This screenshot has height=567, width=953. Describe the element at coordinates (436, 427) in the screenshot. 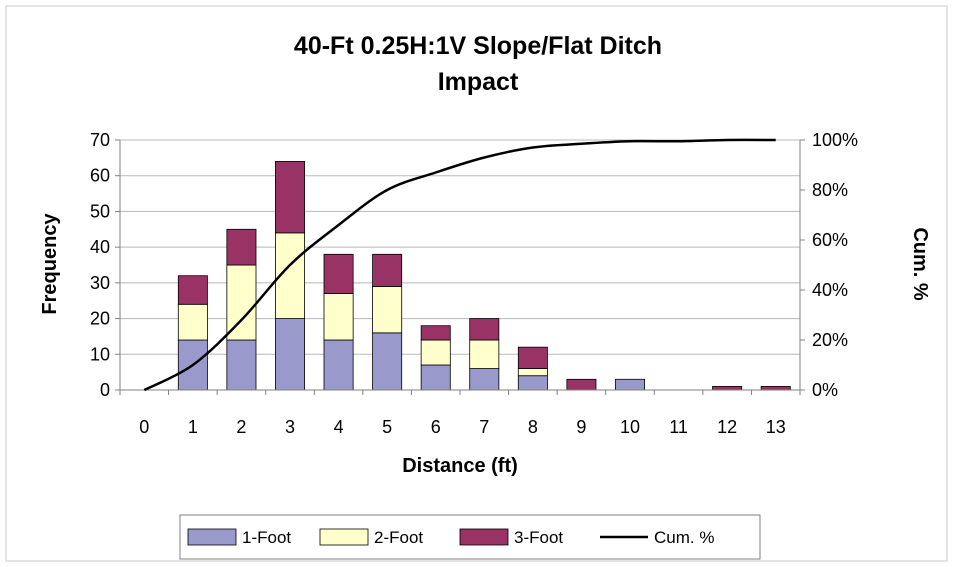

I see `x-tick-label: 6` at that location.